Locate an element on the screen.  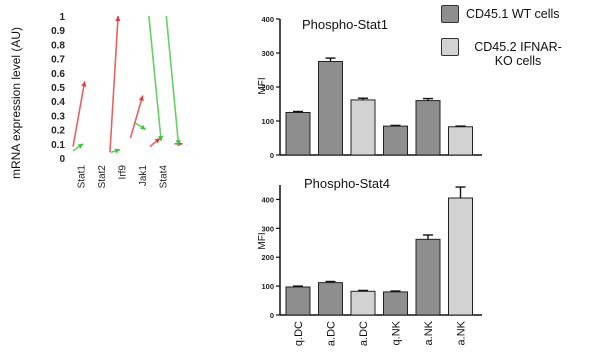
bar-2-ytick-label: 400 is located at coordinates (267, 199).